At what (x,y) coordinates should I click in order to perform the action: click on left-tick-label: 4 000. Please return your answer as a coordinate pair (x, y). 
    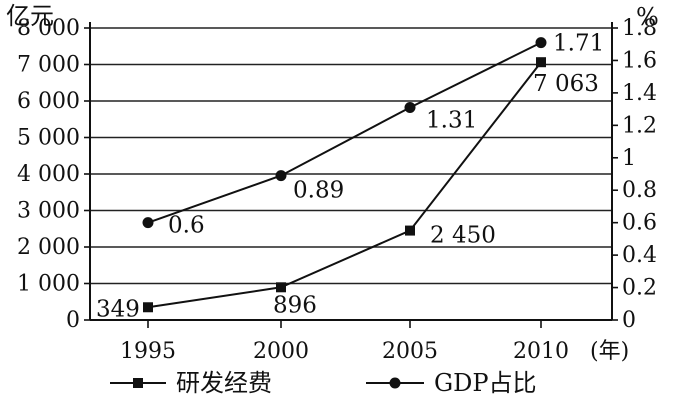
    Looking at the image, I should click on (48, 174).